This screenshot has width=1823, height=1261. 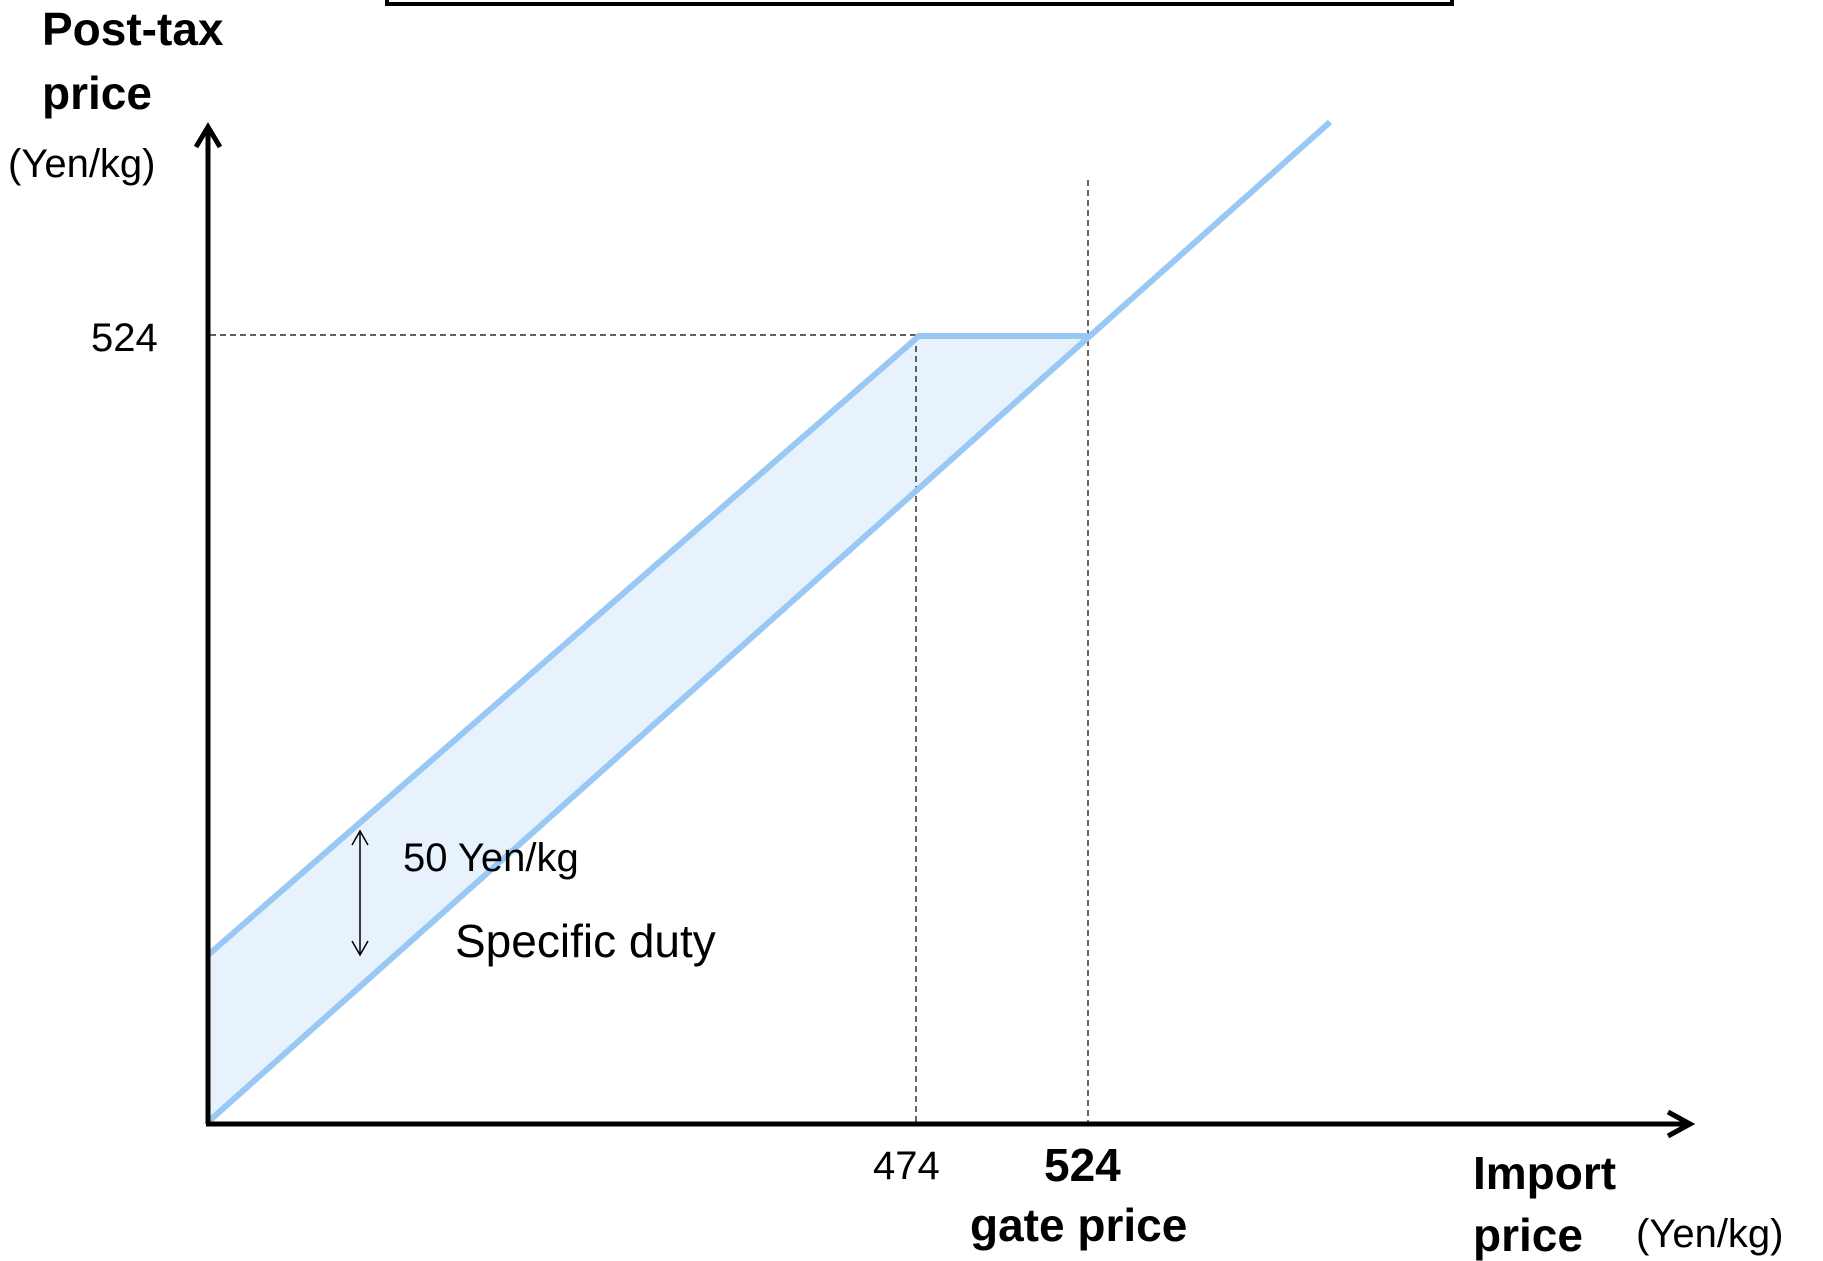 I want to click on y-axis-arrowhead, so click(x=208, y=135).